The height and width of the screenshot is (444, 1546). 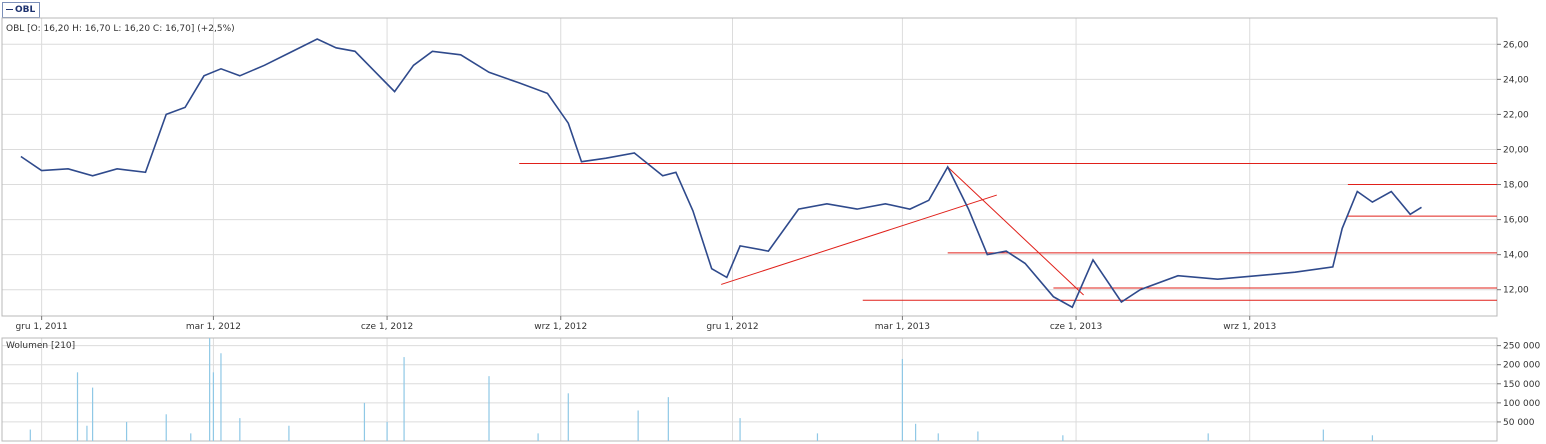 I want to click on y-axis-ticks: 12,00 14,00 16,00 18,00 20,00 22,00 24,00 26,00, so click(x=1513, y=168).